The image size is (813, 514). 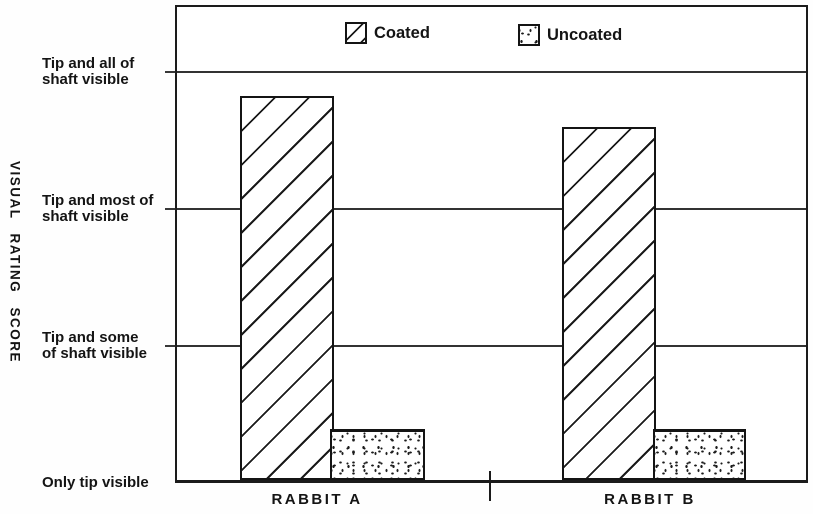 I want to click on bar-coated-rabbit-b, so click(x=609, y=303).